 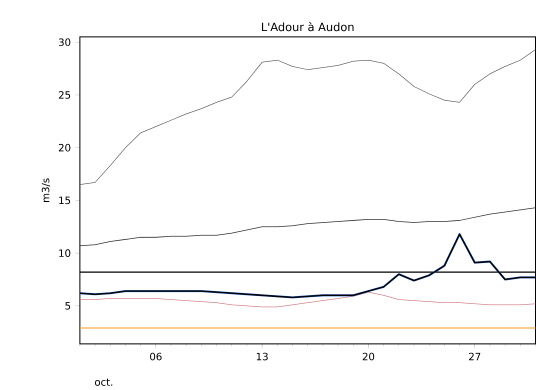 I want to click on y-tick-label: 20, so click(x=64, y=148).